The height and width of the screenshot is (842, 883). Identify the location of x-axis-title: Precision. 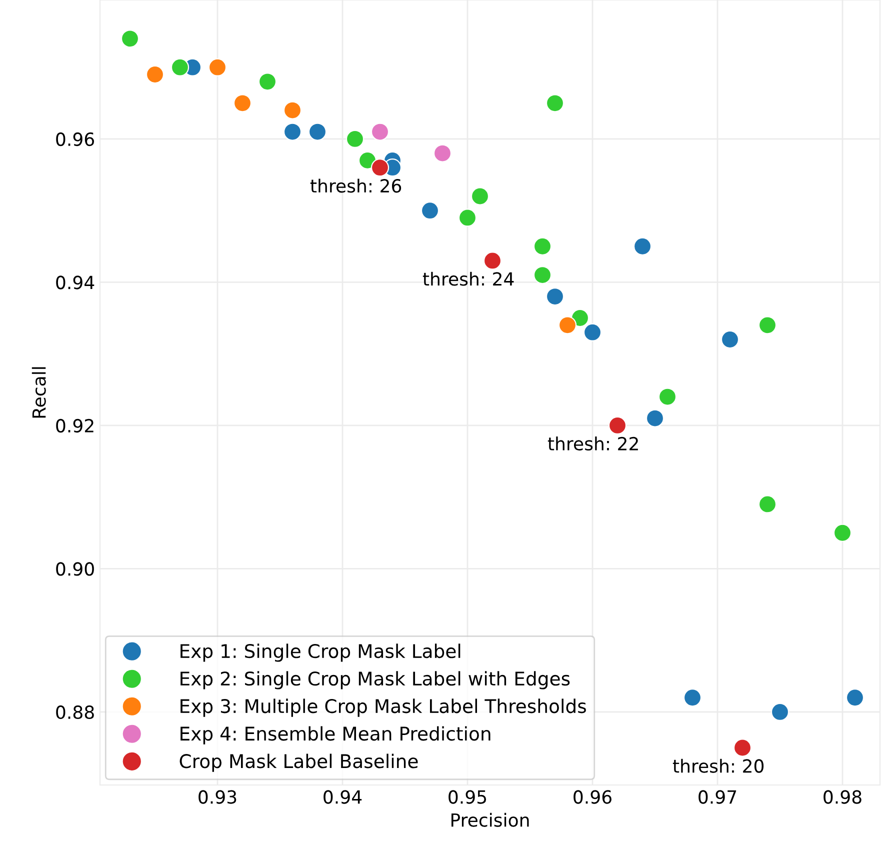
(490, 819).